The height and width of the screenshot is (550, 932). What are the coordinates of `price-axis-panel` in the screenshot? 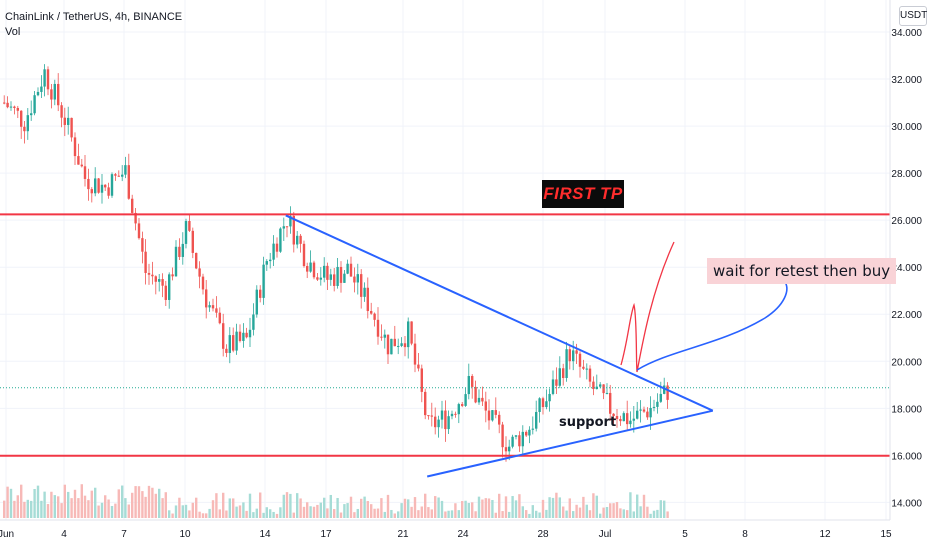 It's located at (911, 275).